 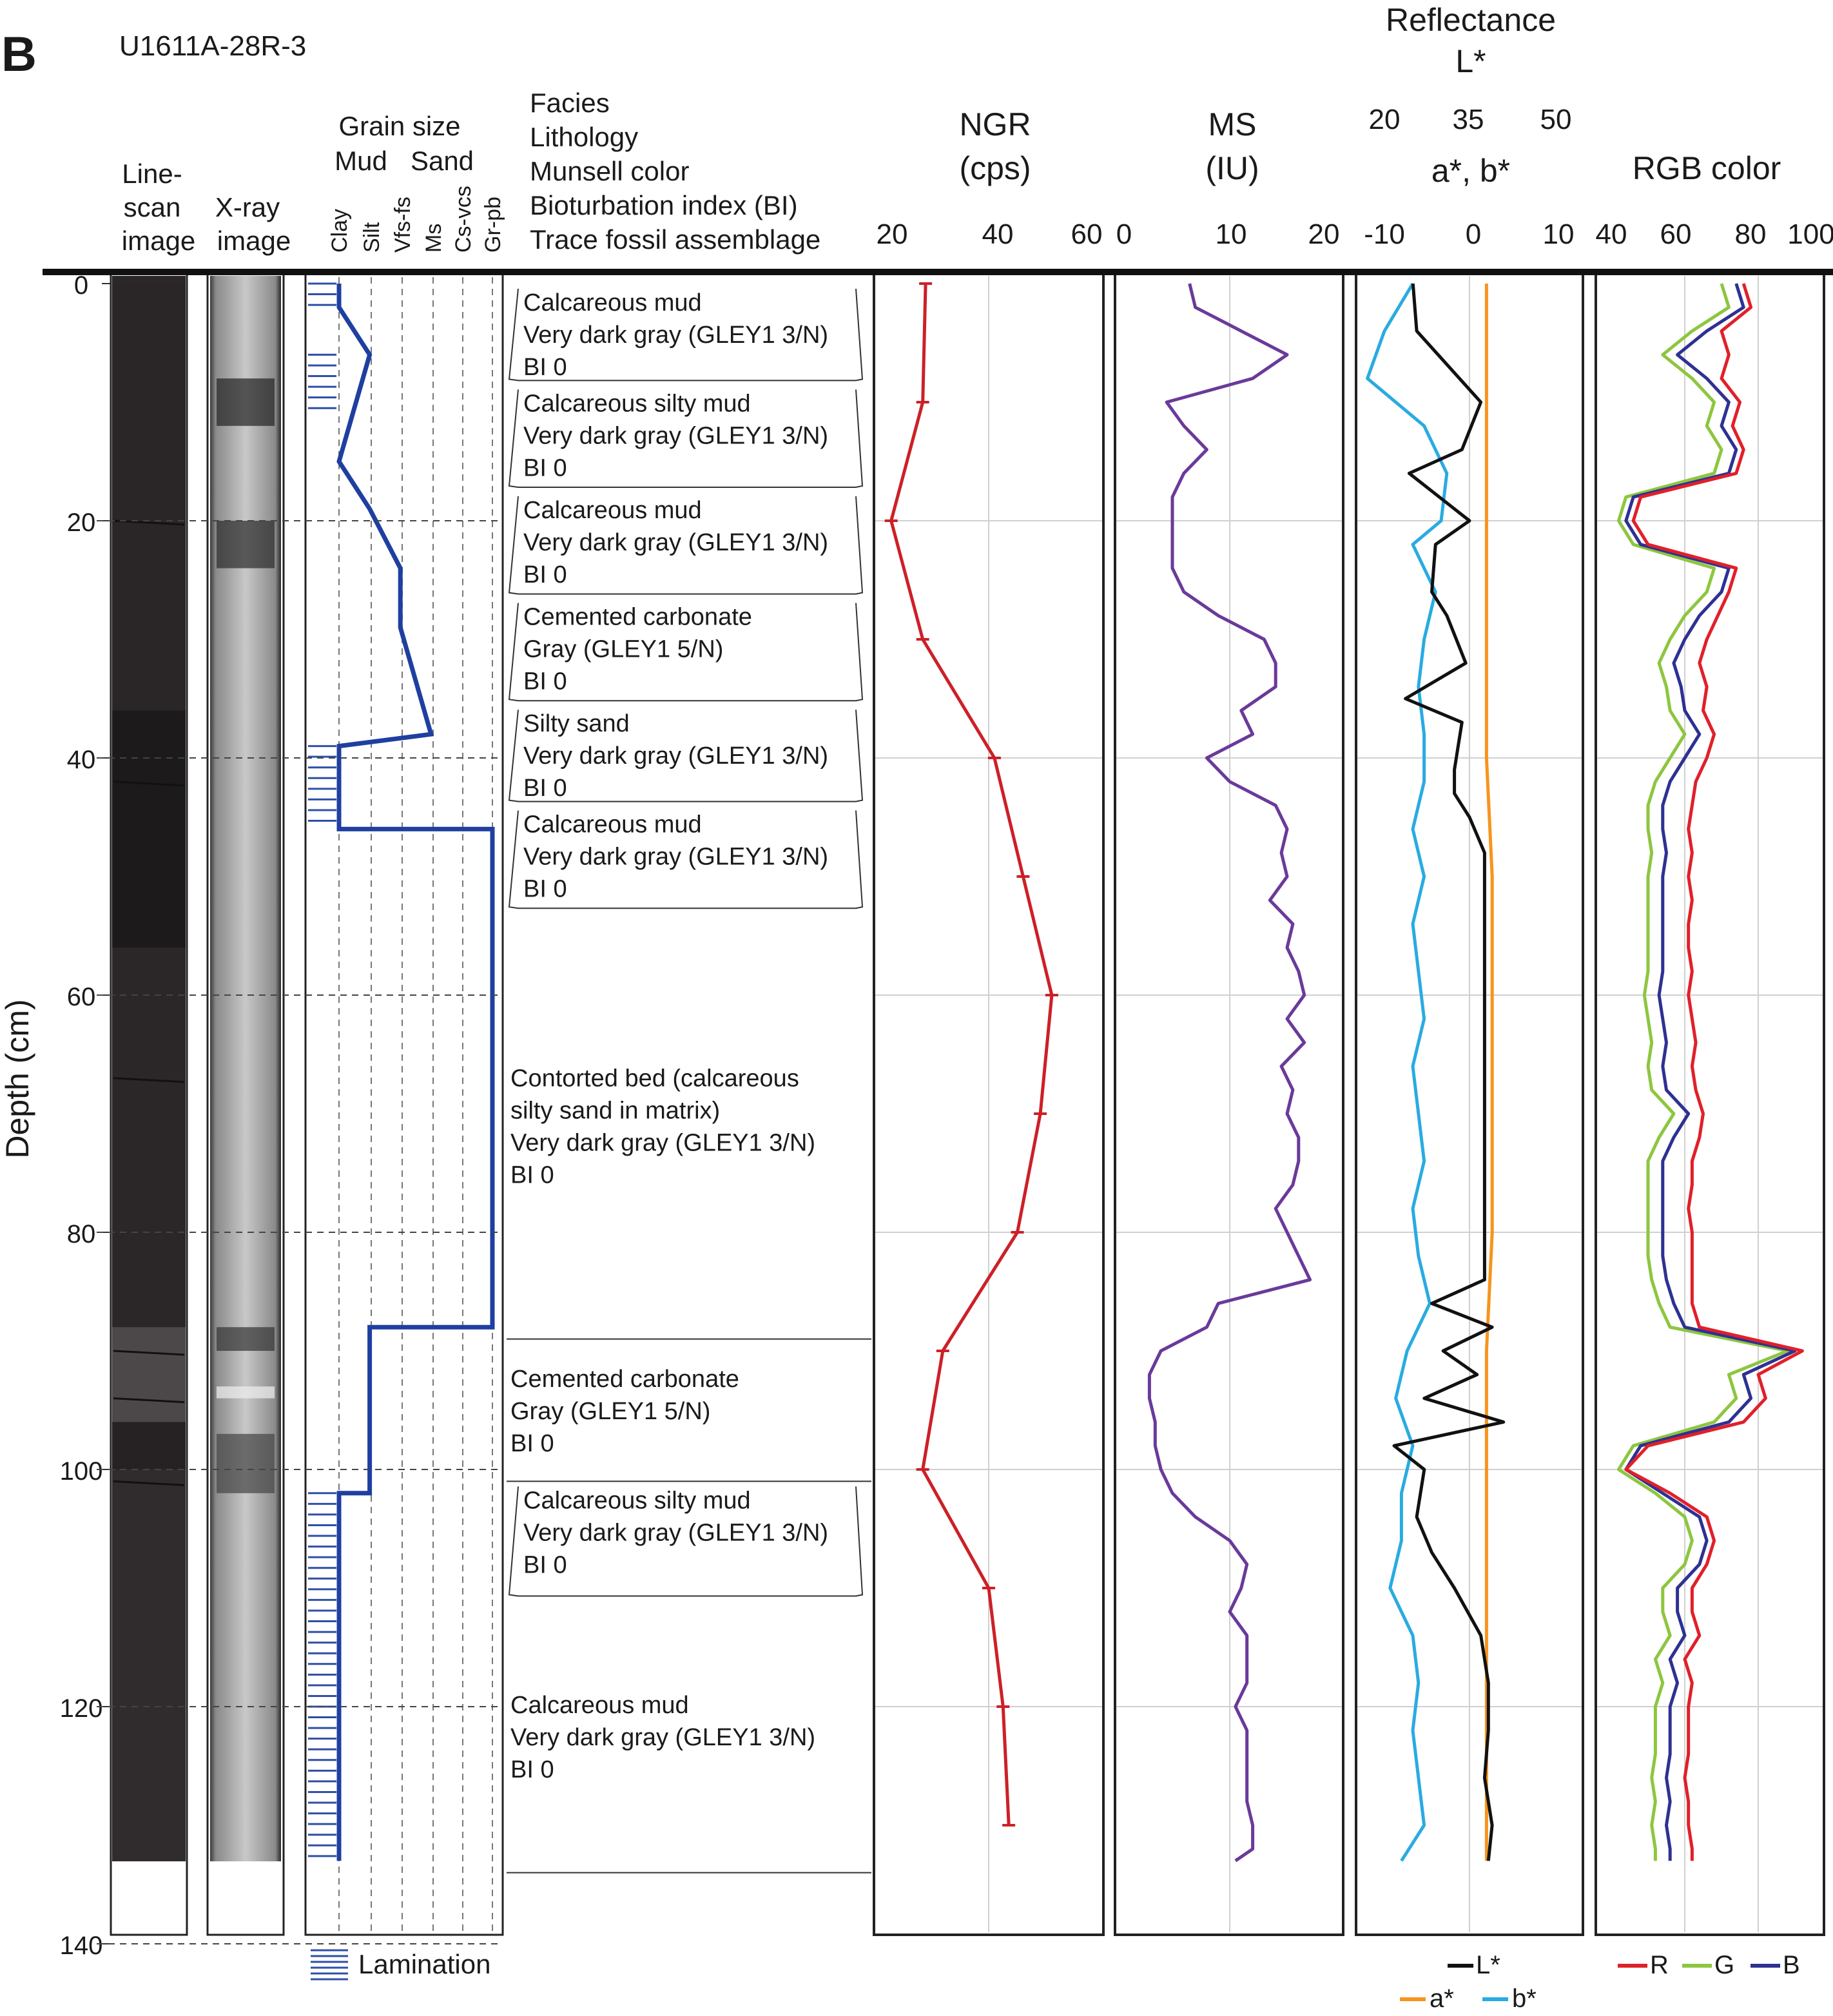 What do you see at coordinates (1468, 1982) in the screenshot?
I see `reflectance-legend: L* a* b*` at bounding box center [1468, 1982].